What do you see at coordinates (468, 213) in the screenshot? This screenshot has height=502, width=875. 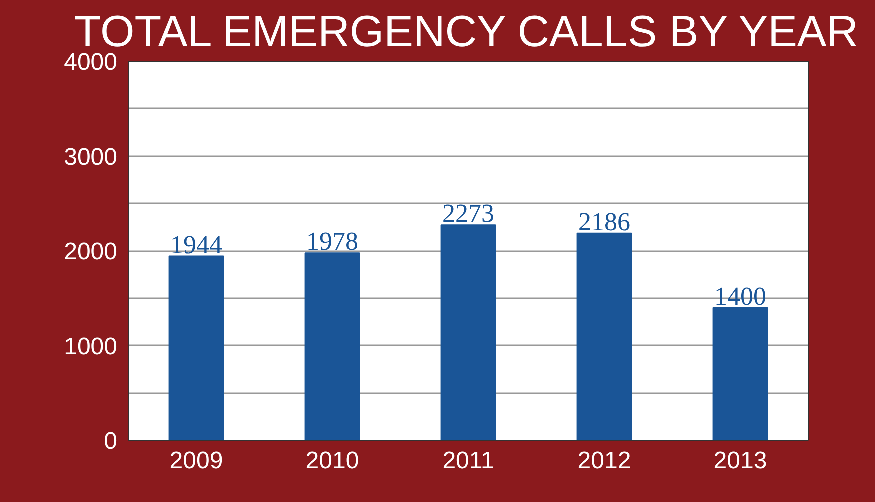 I see `data-label: 2273` at bounding box center [468, 213].